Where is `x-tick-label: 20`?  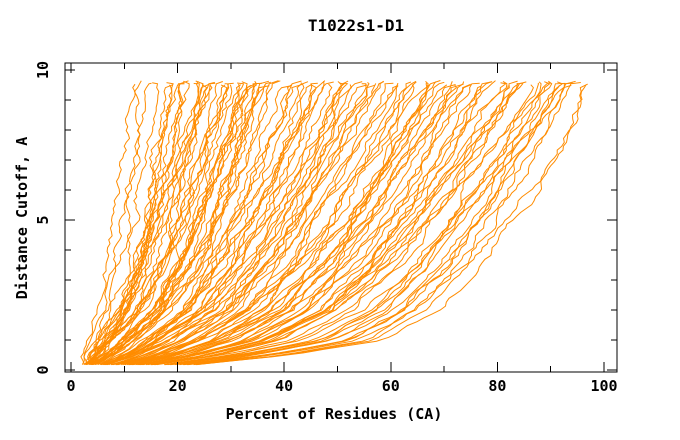
x-tick-label: 20 is located at coordinates (178, 386).